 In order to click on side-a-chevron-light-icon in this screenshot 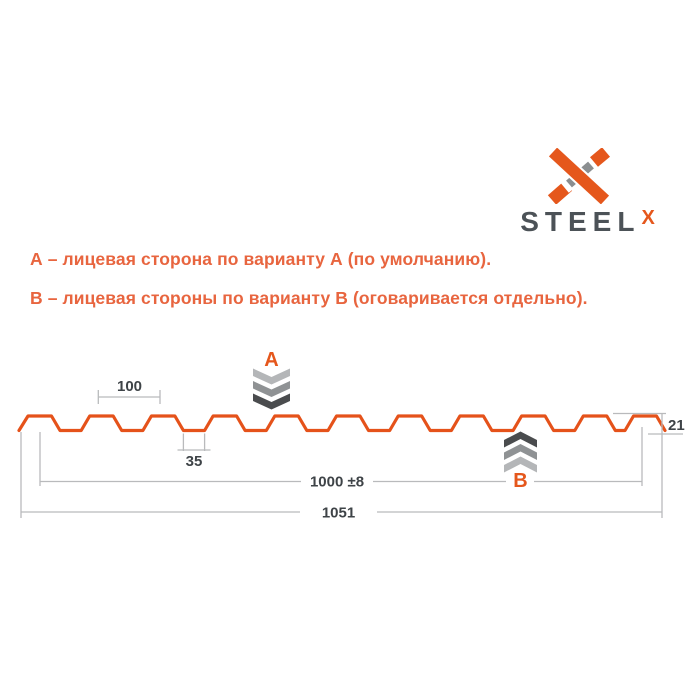, I will do `click(271, 376)`.